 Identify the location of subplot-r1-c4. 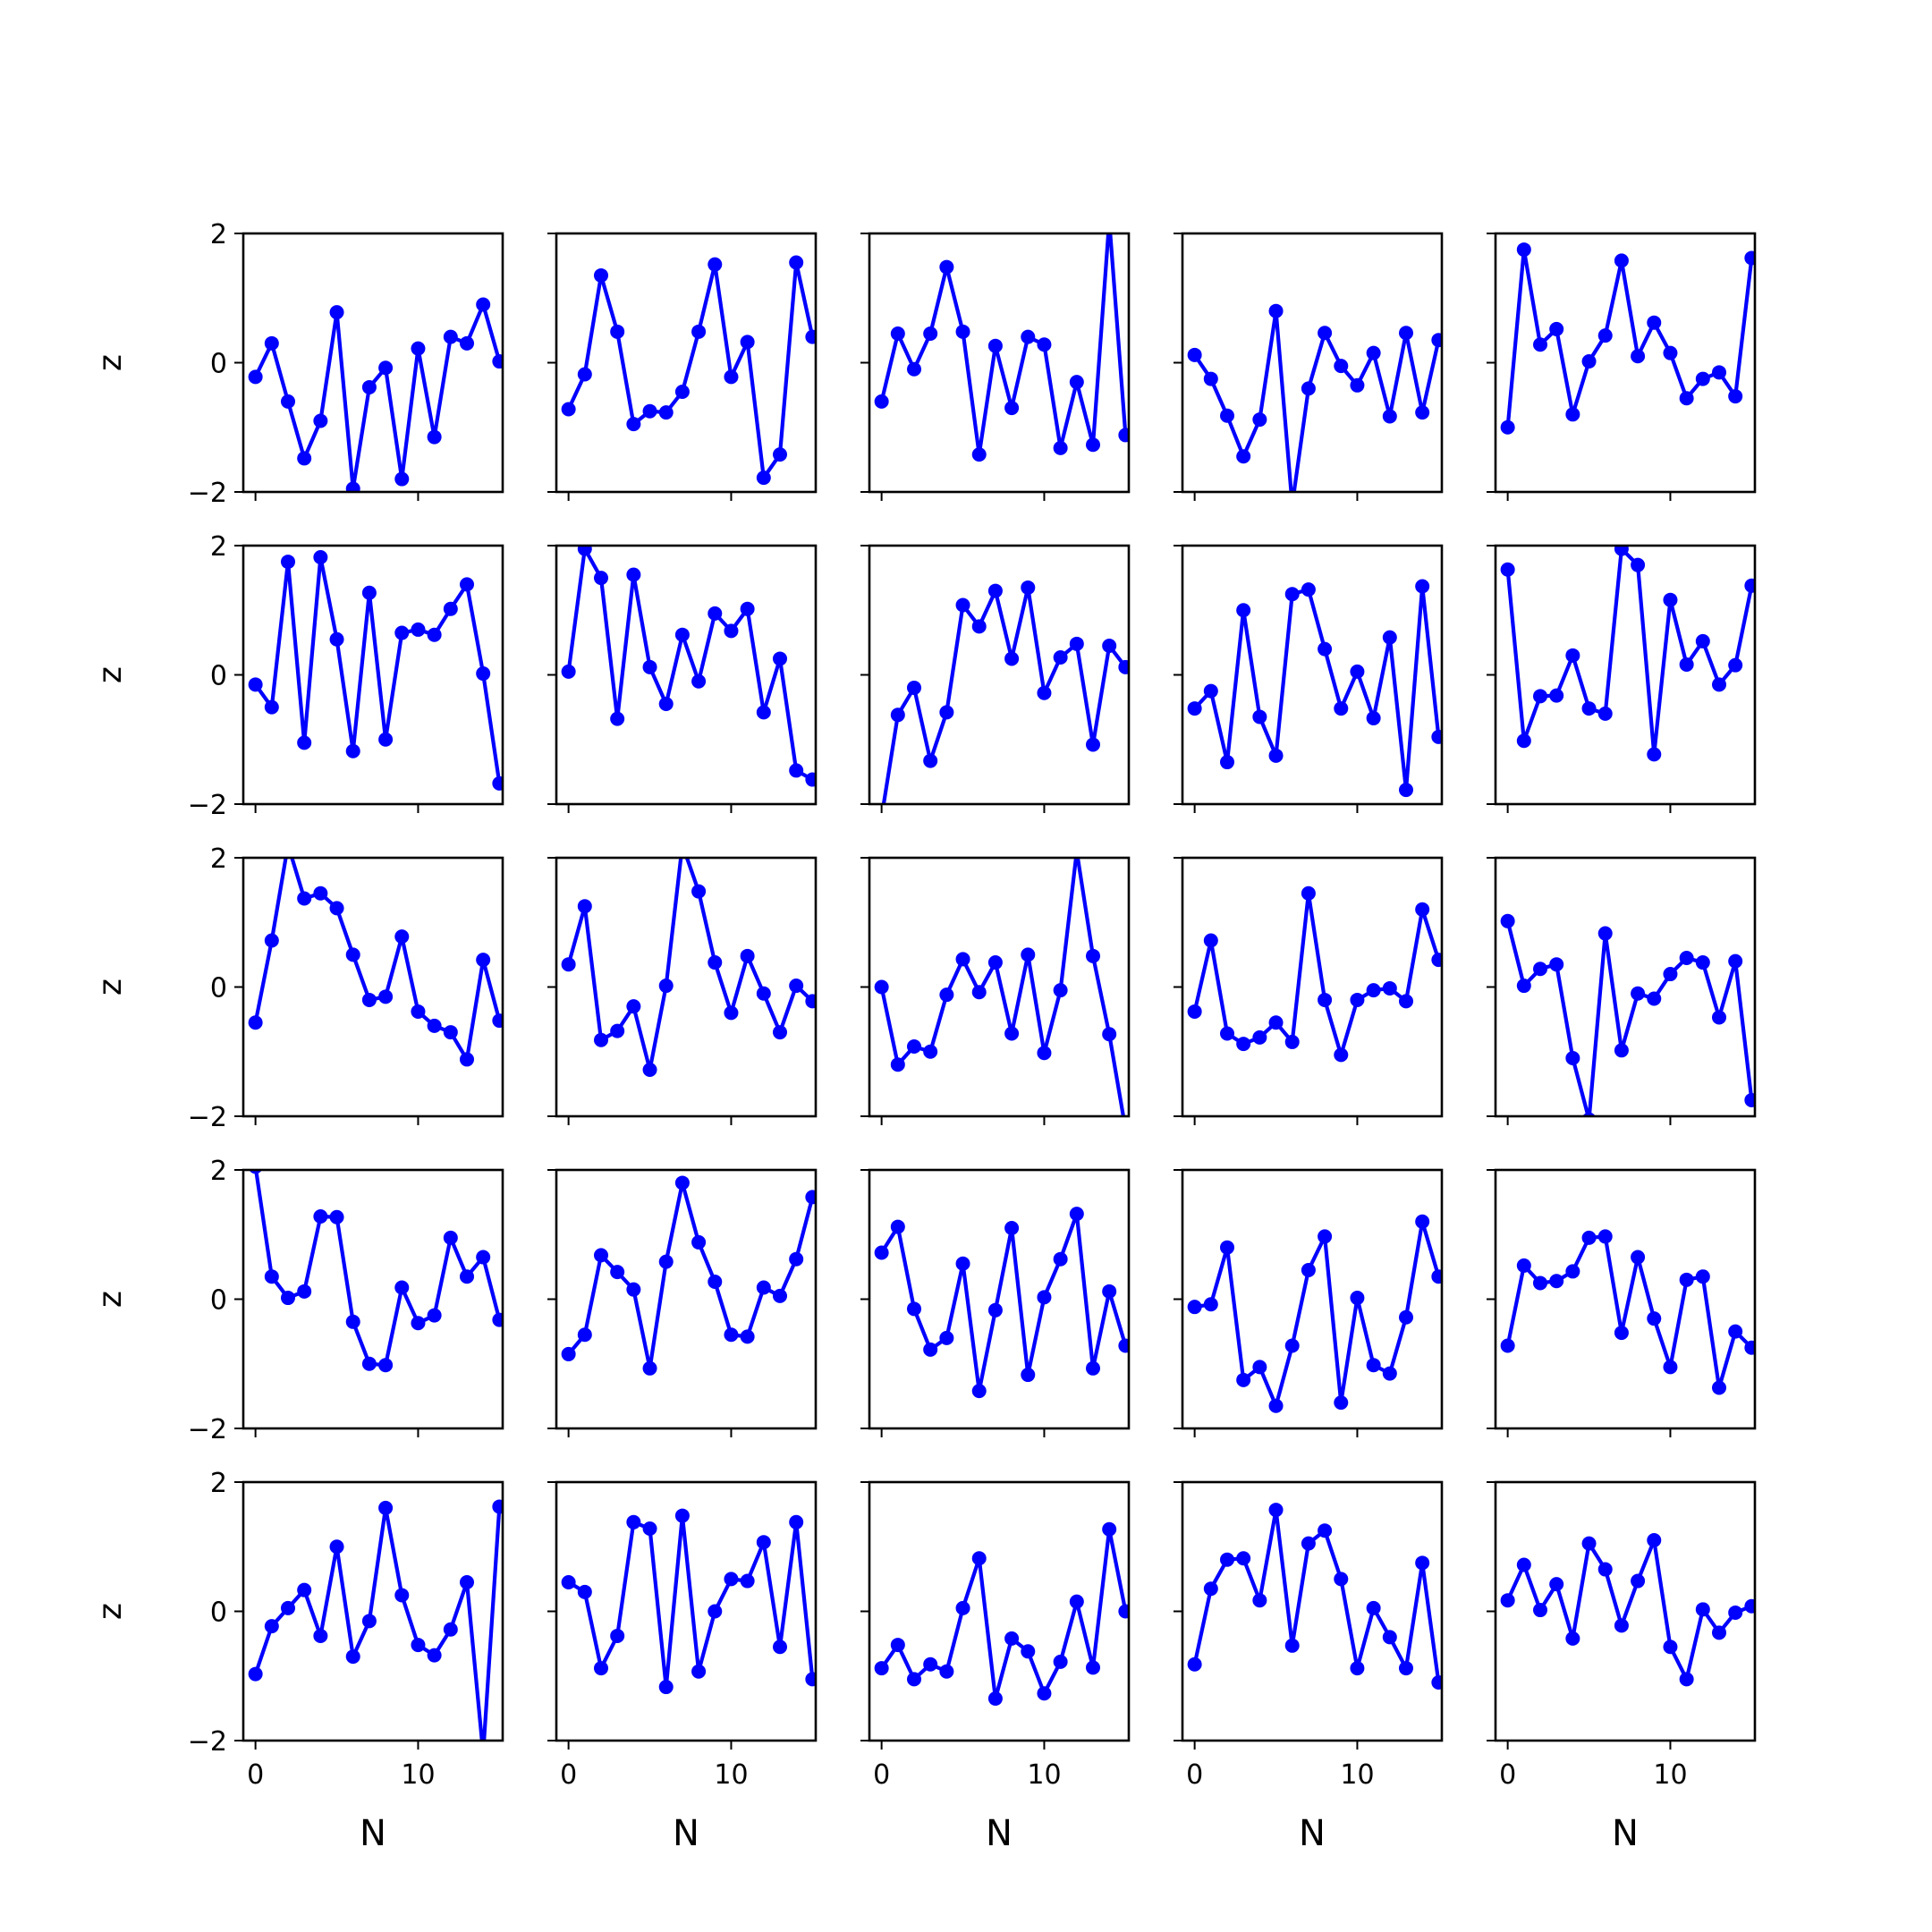
(1622, 678).